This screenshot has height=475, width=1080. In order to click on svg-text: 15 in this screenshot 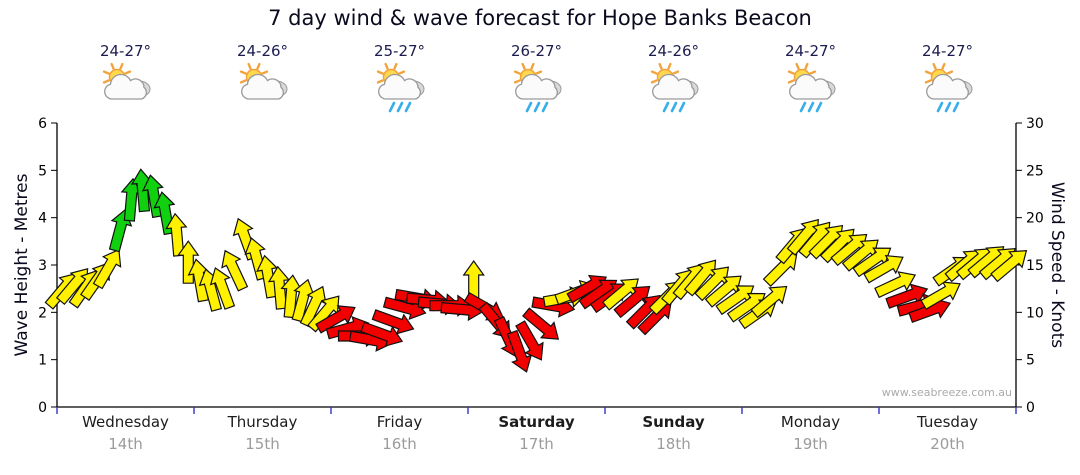, I will do `click(1035, 266)`.